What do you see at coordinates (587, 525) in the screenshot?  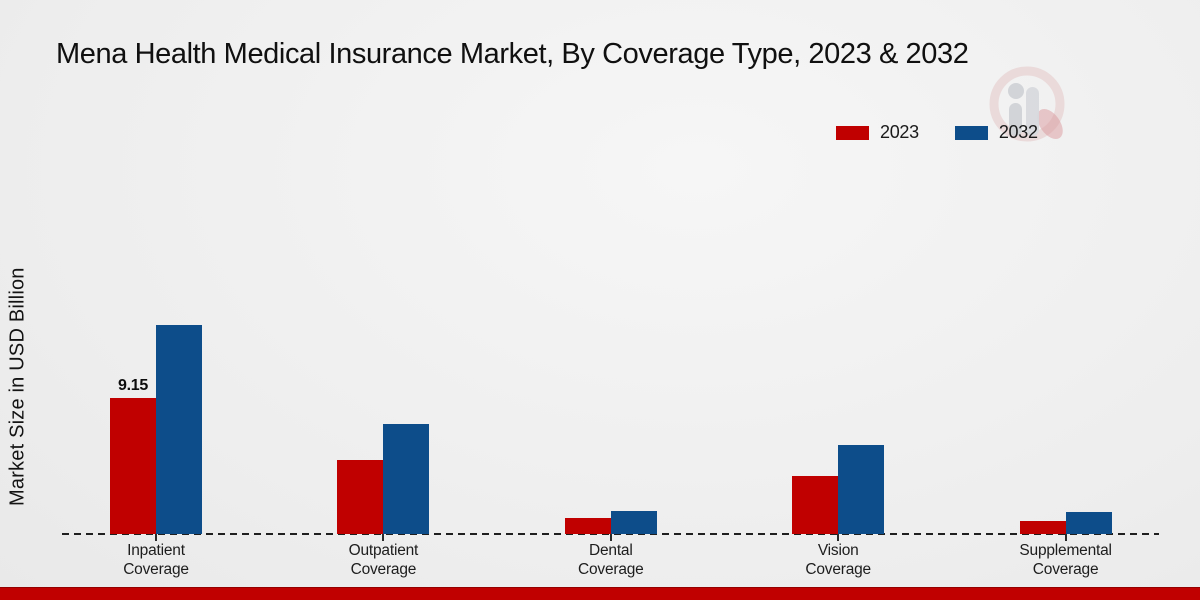 I see `bar-2023-dental-coverage` at bounding box center [587, 525].